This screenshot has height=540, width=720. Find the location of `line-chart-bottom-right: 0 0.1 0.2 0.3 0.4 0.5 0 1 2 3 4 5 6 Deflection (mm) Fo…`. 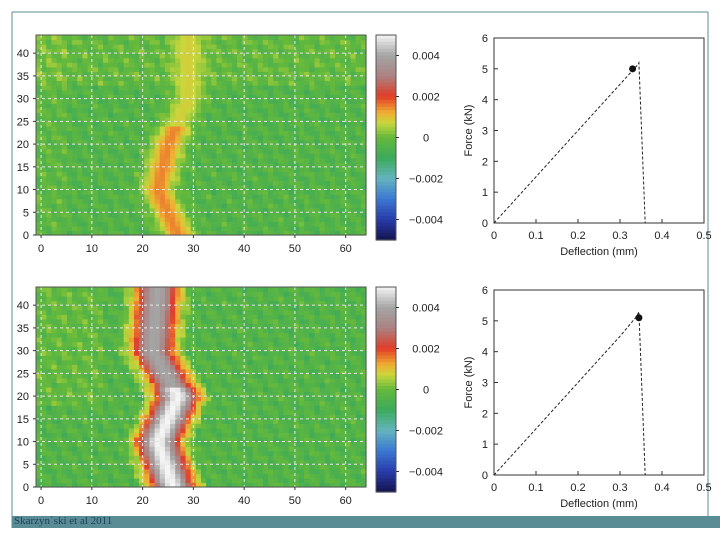

line-chart-bottom-right: 0 0.1 0.2 0.3 0.4 0.5 0 1 2 3 4 5 6 Deflection (mm) Fo… is located at coordinates (587, 397).